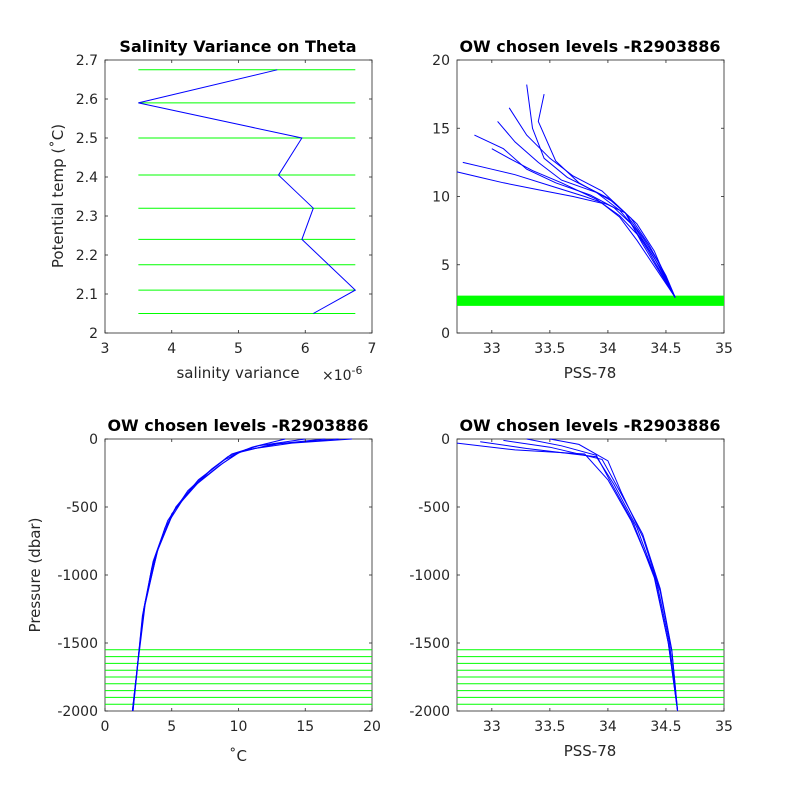  What do you see at coordinates (171, 349) in the screenshot?
I see `x-tick-label: 4` at bounding box center [171, 349].